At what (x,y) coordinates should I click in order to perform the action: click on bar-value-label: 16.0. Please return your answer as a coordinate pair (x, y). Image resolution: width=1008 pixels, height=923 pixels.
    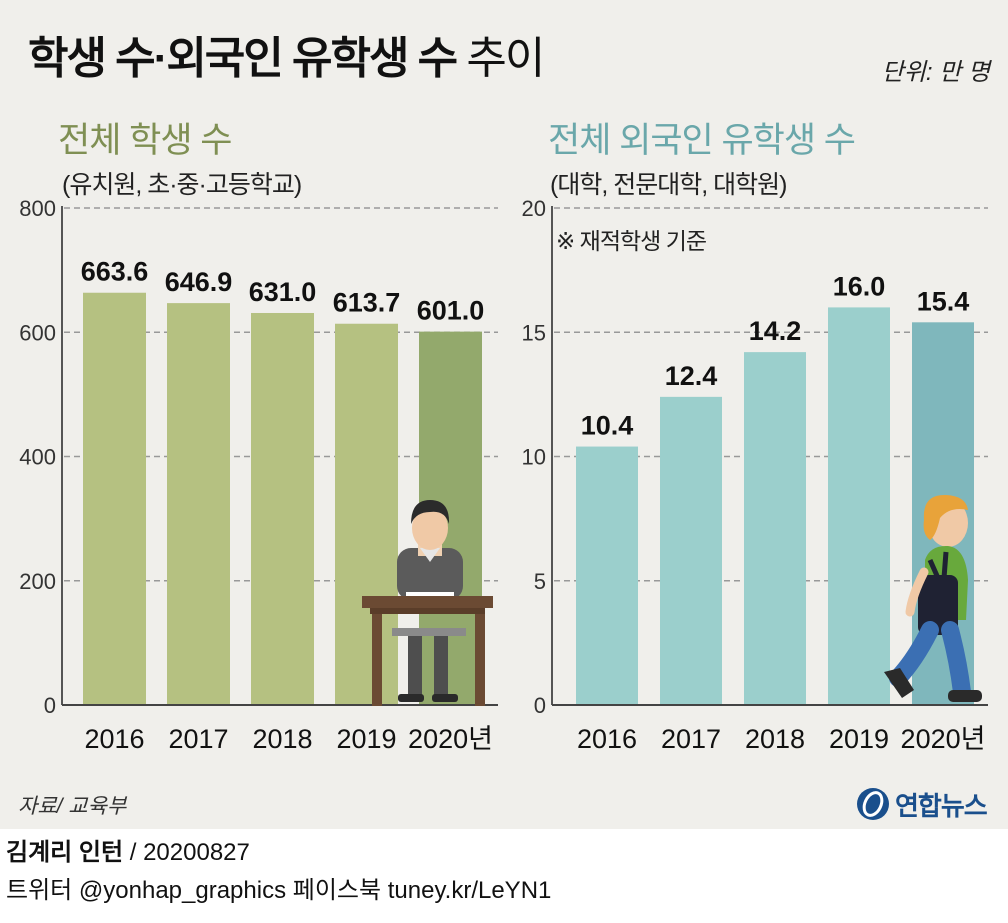
    Looking at the image, I should click on (859, 286).